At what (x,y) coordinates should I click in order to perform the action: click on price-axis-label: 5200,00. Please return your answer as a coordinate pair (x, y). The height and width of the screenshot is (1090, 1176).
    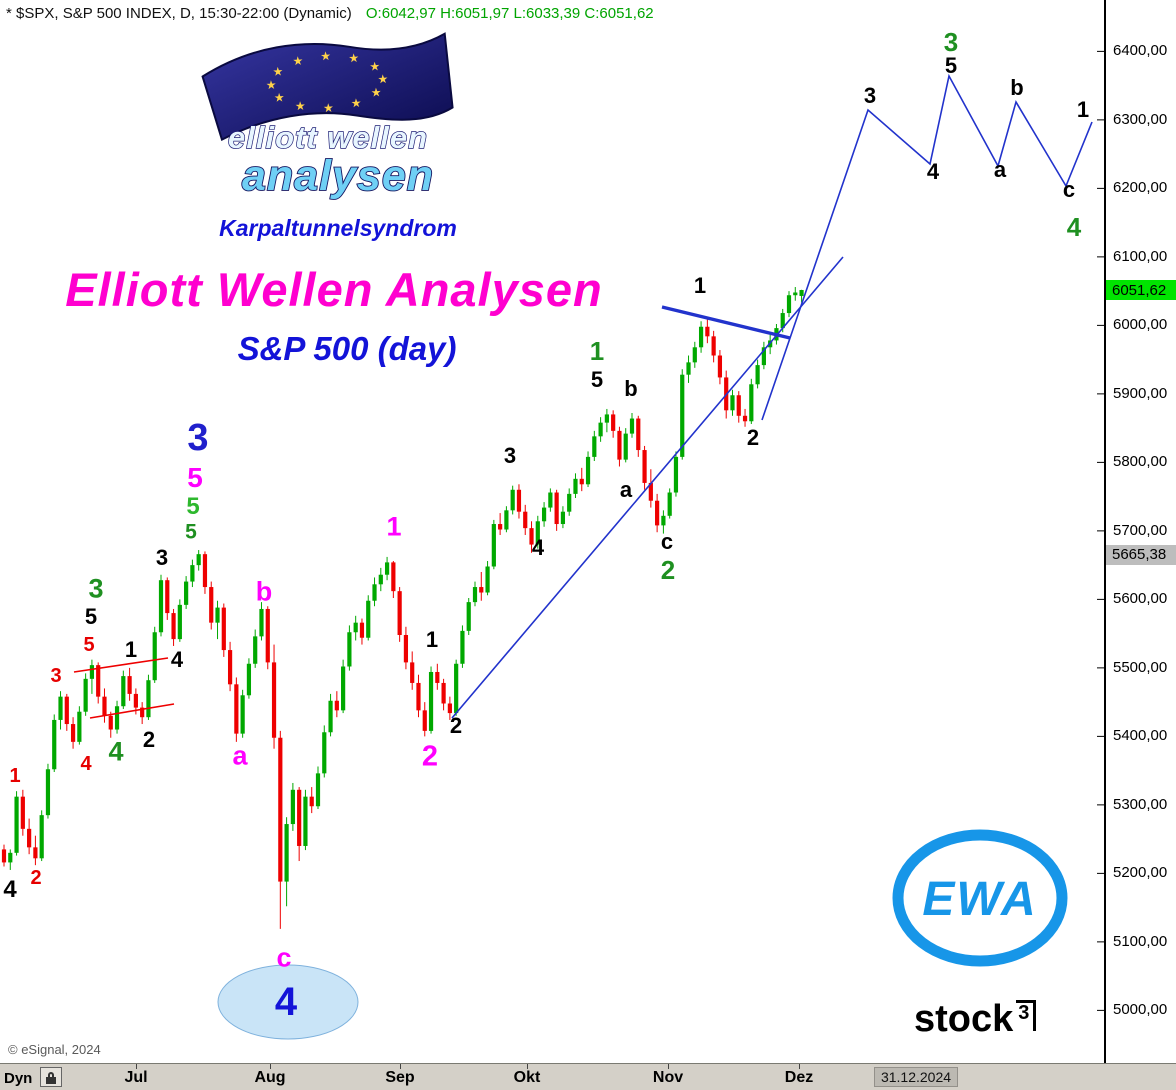
    Looking at the image, I should click on (1140, 873).